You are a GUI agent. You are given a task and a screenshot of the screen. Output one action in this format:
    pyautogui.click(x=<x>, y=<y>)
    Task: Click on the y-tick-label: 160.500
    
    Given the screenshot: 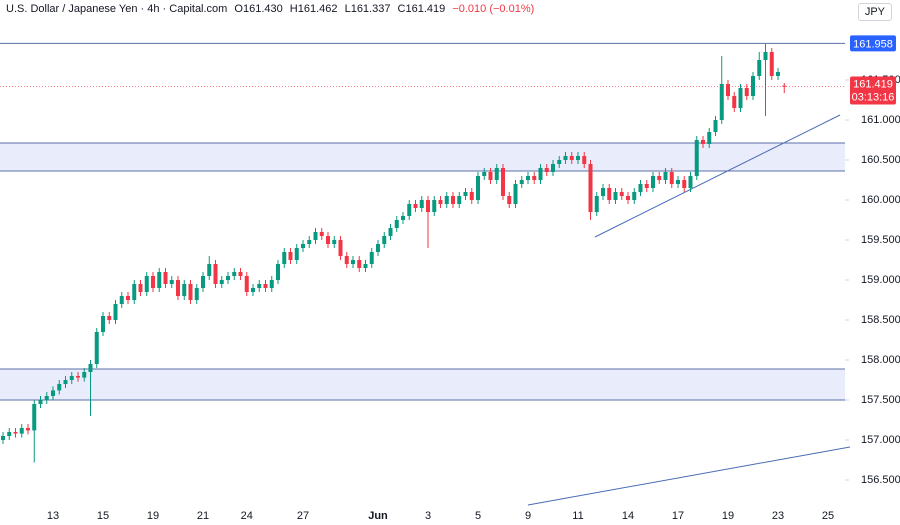 What is the action you would take?
    pyautogui.click(x=880, y=160)
    